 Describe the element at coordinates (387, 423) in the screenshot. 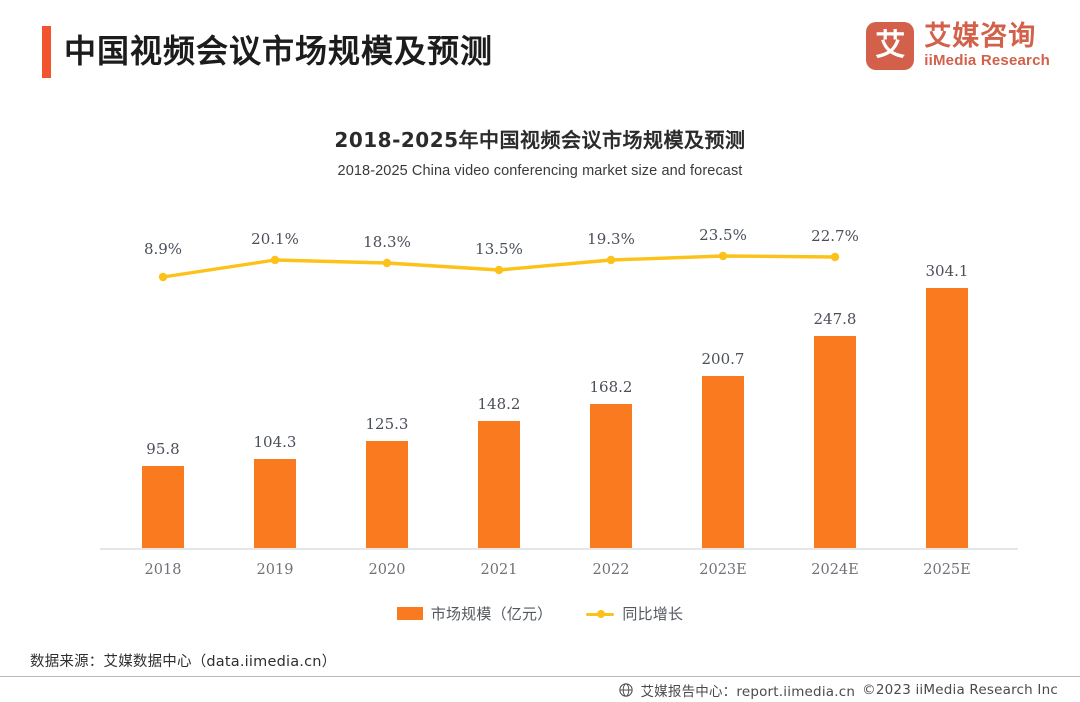

I see `bar-value-label: 125.3` at that location.